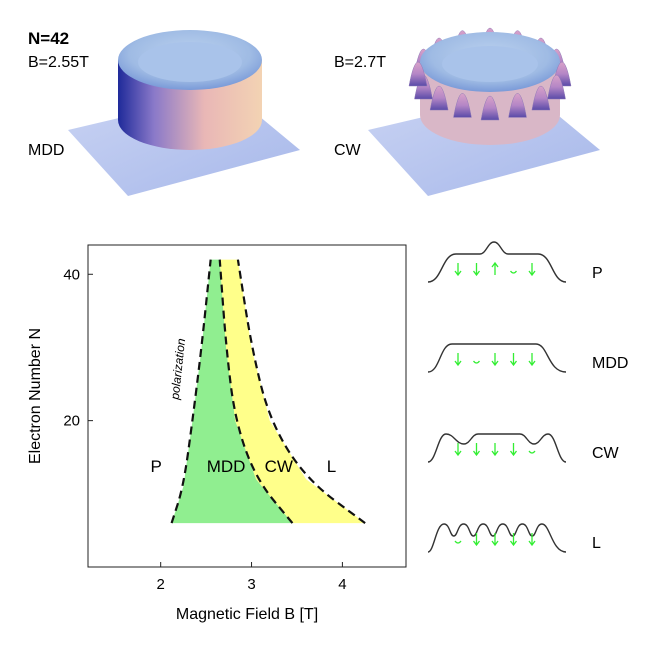  Describe the element at coordinates (610, 363) in the screenshot. I see `profile-label: MDD` at that location.